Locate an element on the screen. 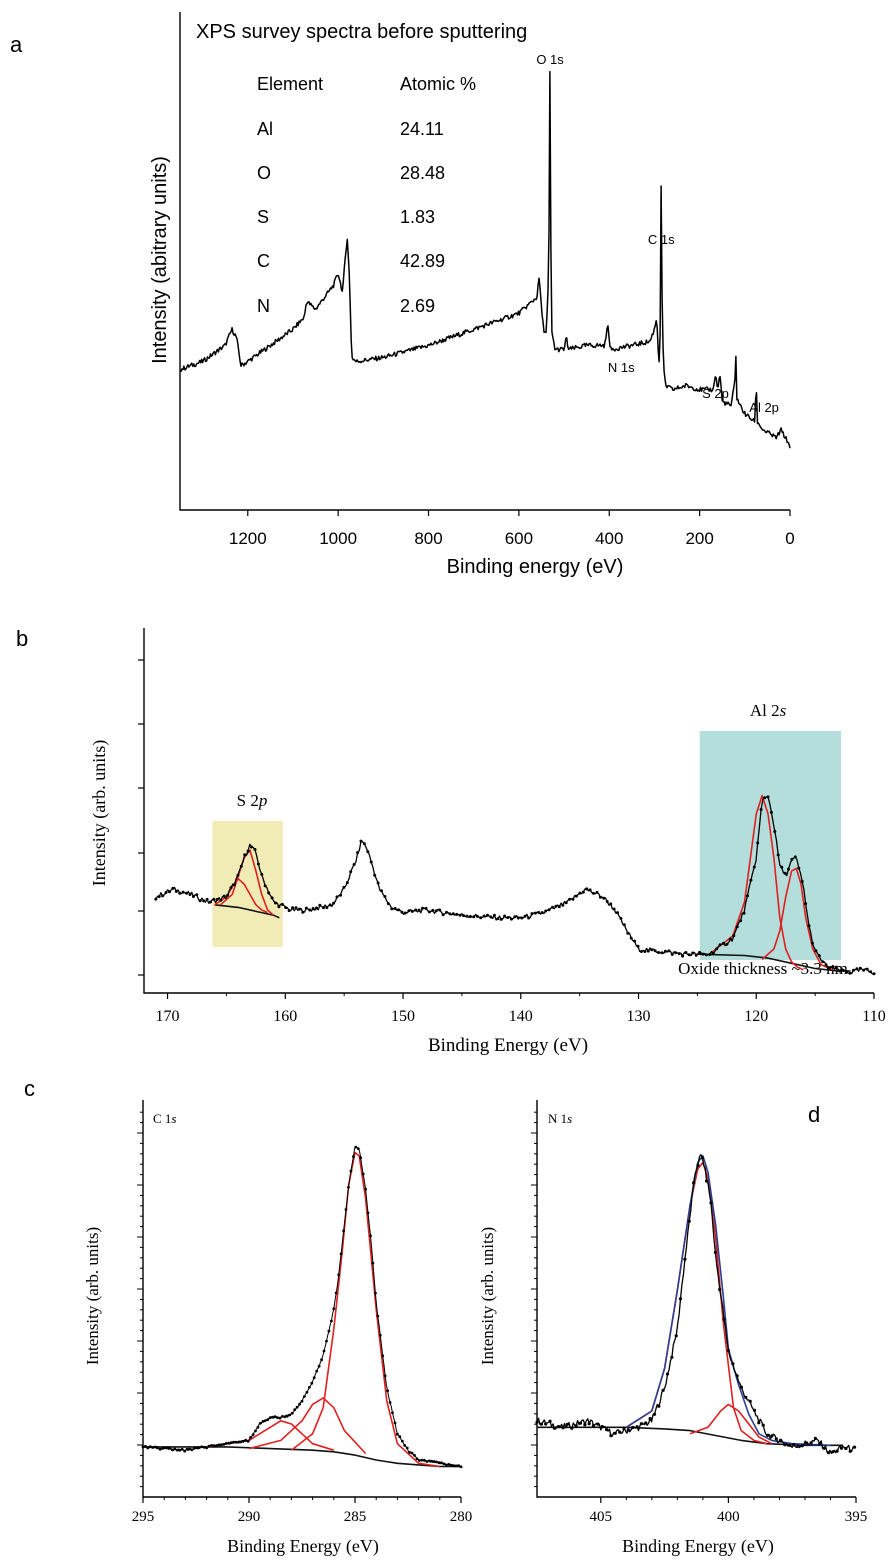  series-line-background is located at coordinates (302, 1457).